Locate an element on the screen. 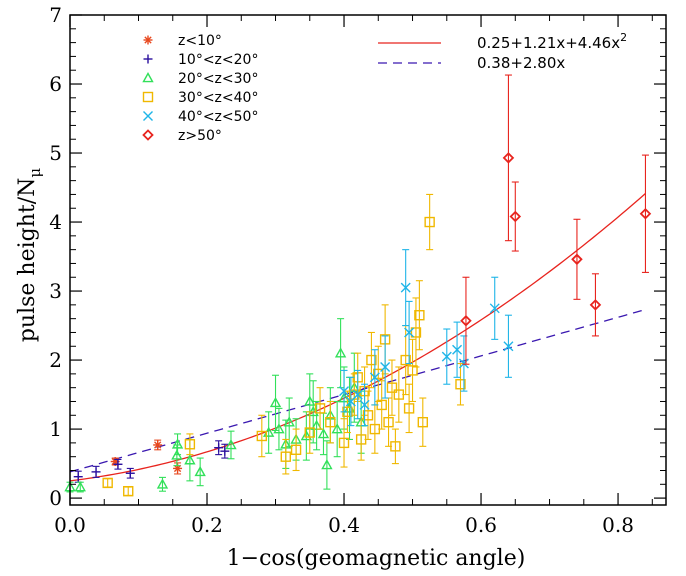 The image size is (686, 576). legend-label: 20°<z<30° is located at coordinates (218, 79).